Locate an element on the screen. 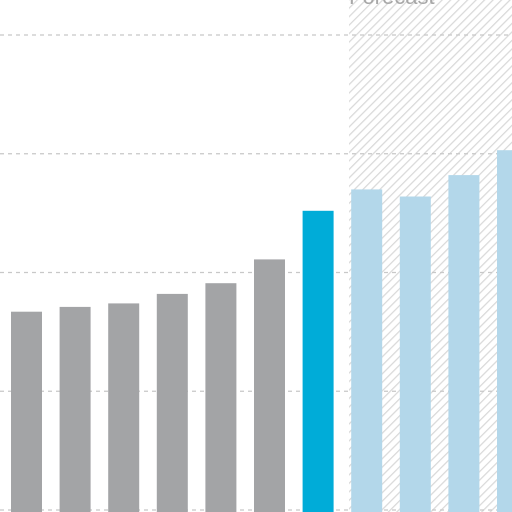  forecast-label: Forecast is located at coordinates (392, 4).